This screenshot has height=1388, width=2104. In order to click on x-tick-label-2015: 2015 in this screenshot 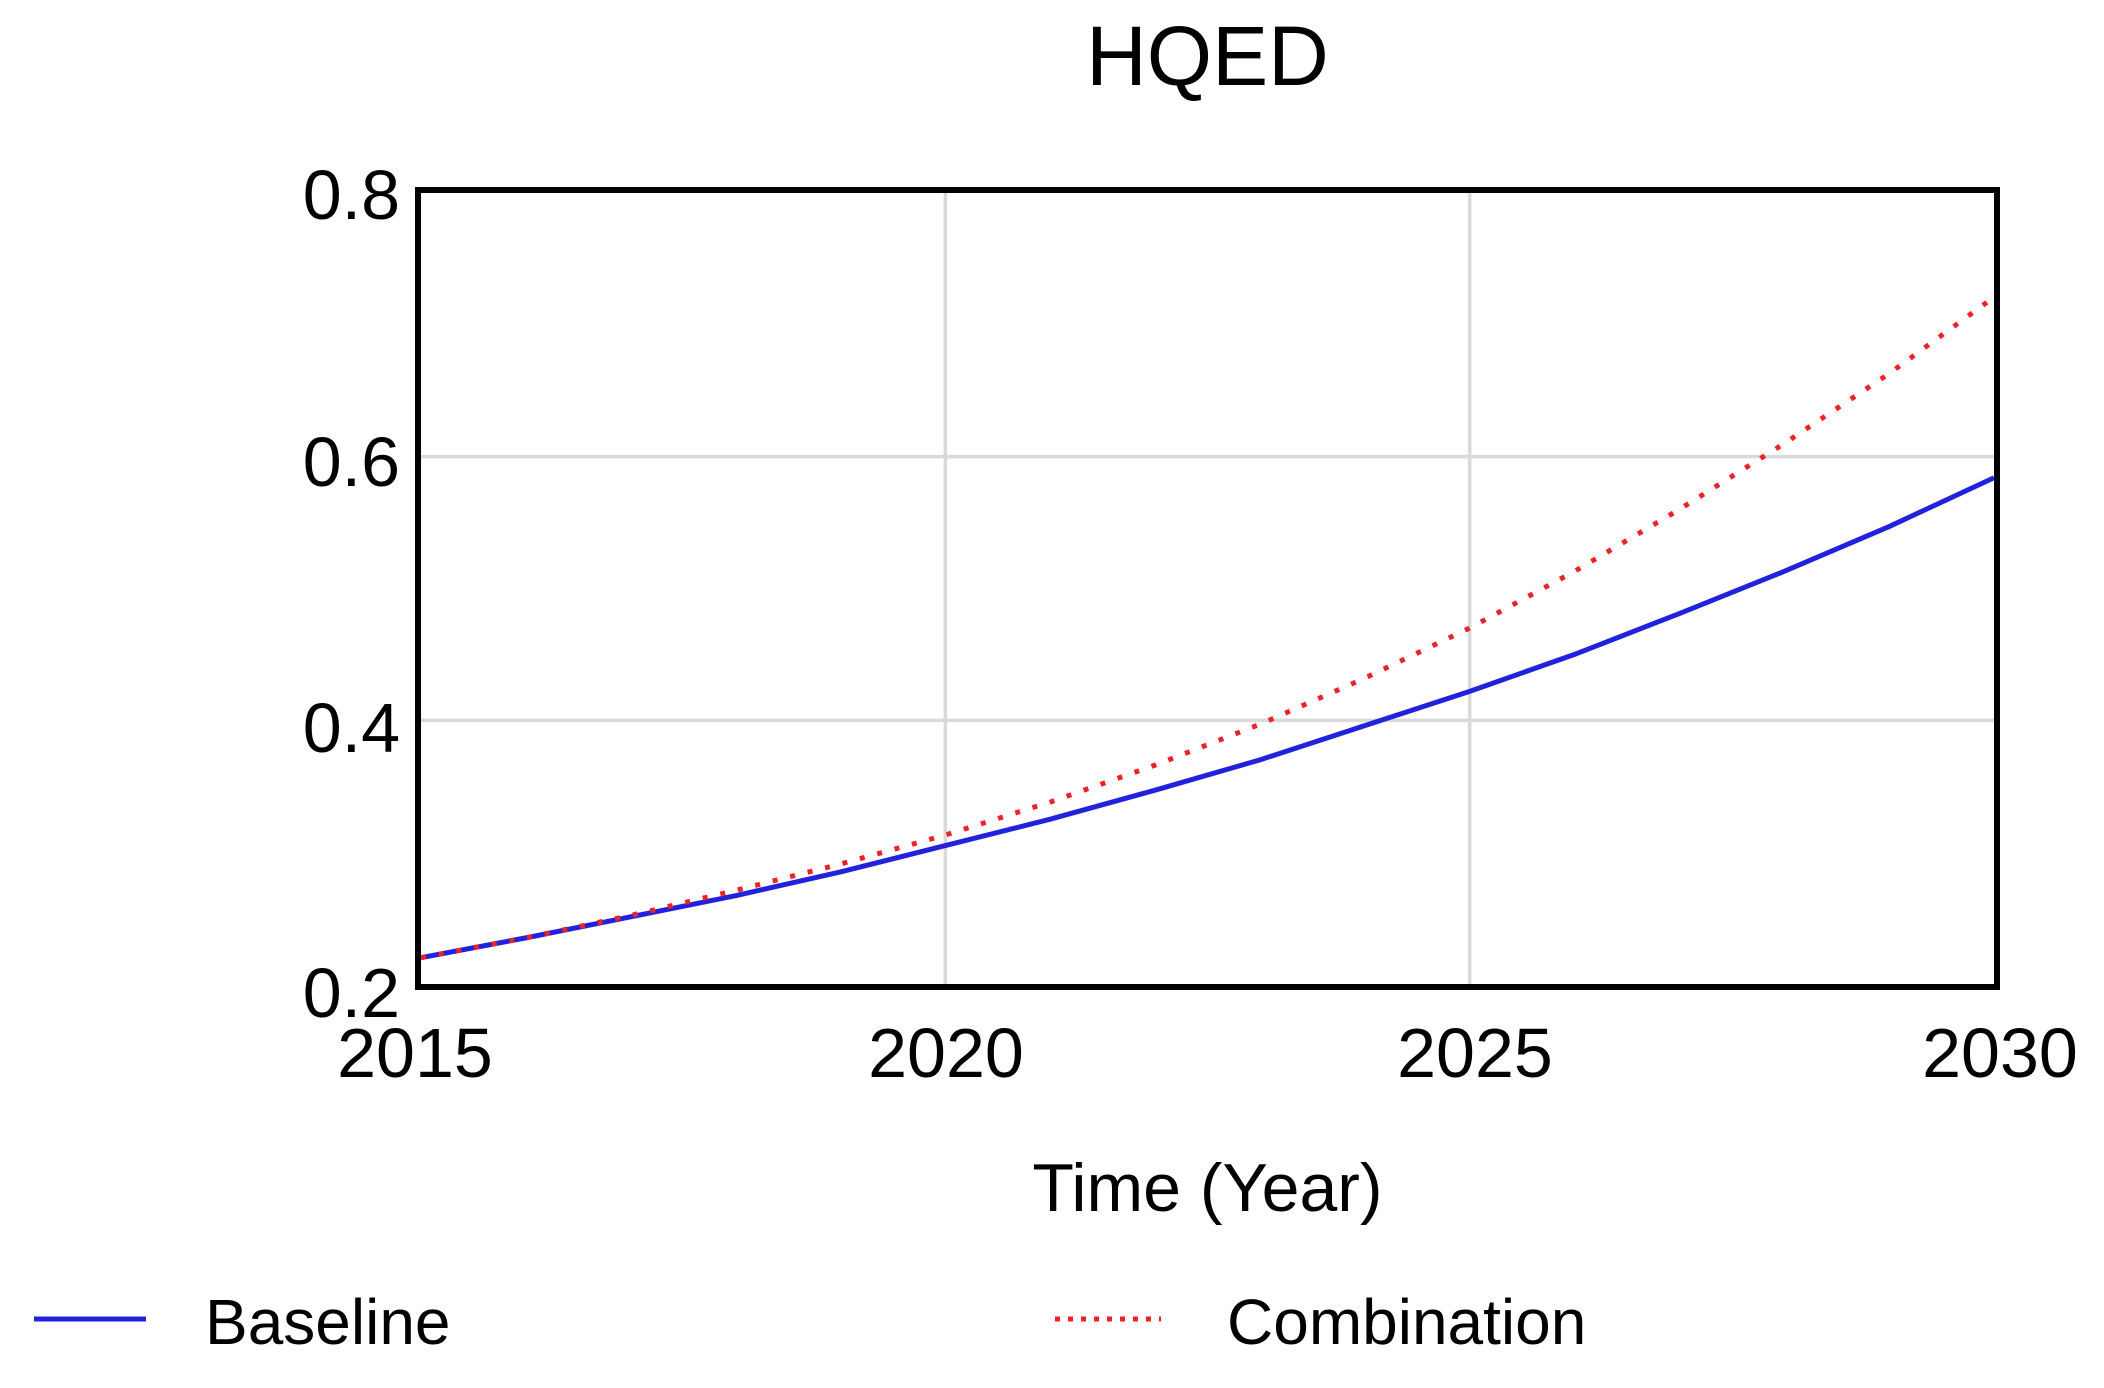, I will do `click(415, 1053)`.